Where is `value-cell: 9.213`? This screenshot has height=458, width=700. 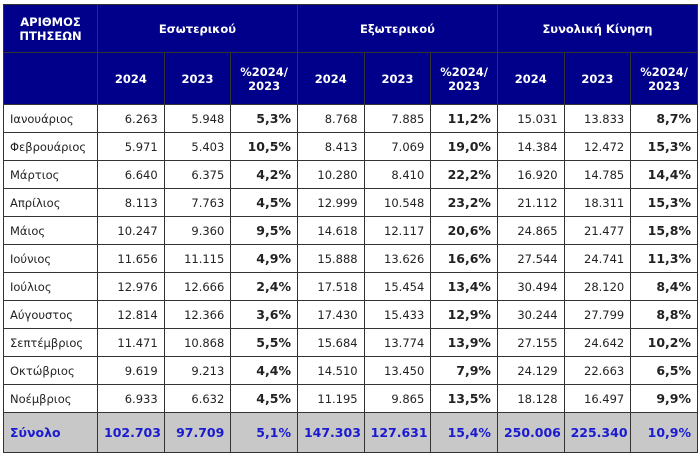 value-cell: 9.213 is located at coordinates (197, 370).